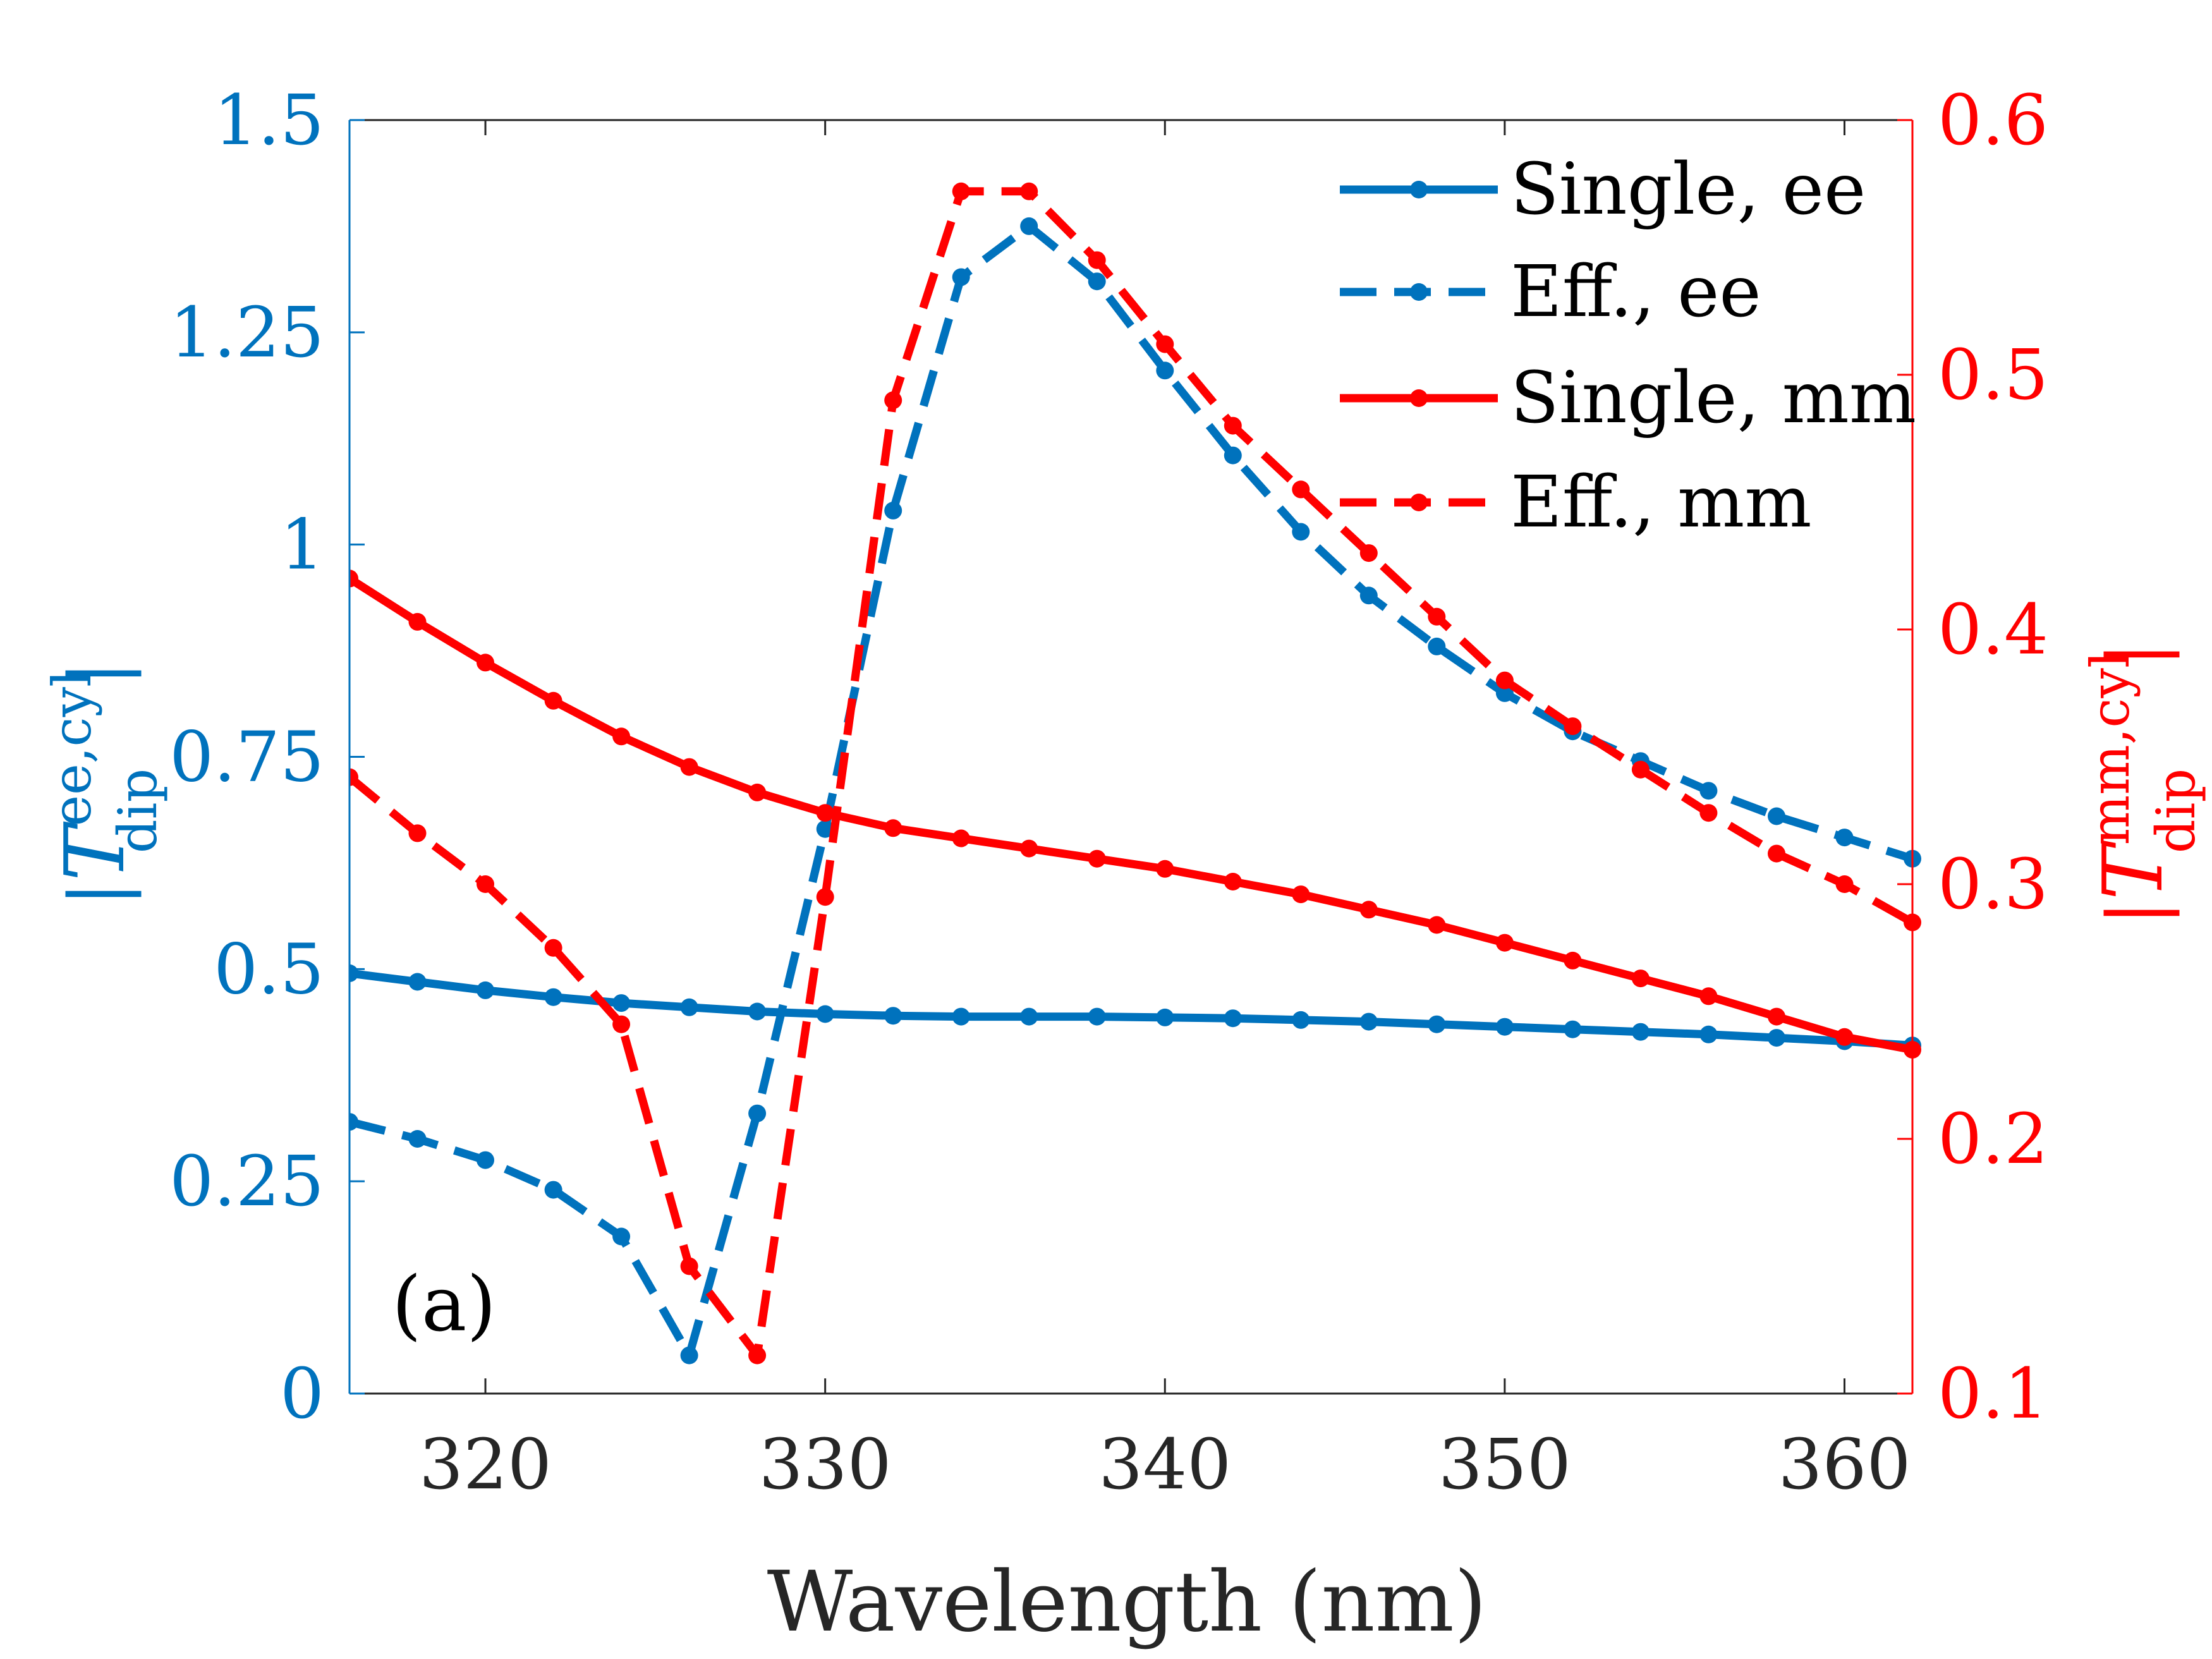 The width and height of the screenshot is (2212, 1659). Describe the element at coordinates (138, 811) in the screenshot. I see `y-left-label-sub: dip` at that location.